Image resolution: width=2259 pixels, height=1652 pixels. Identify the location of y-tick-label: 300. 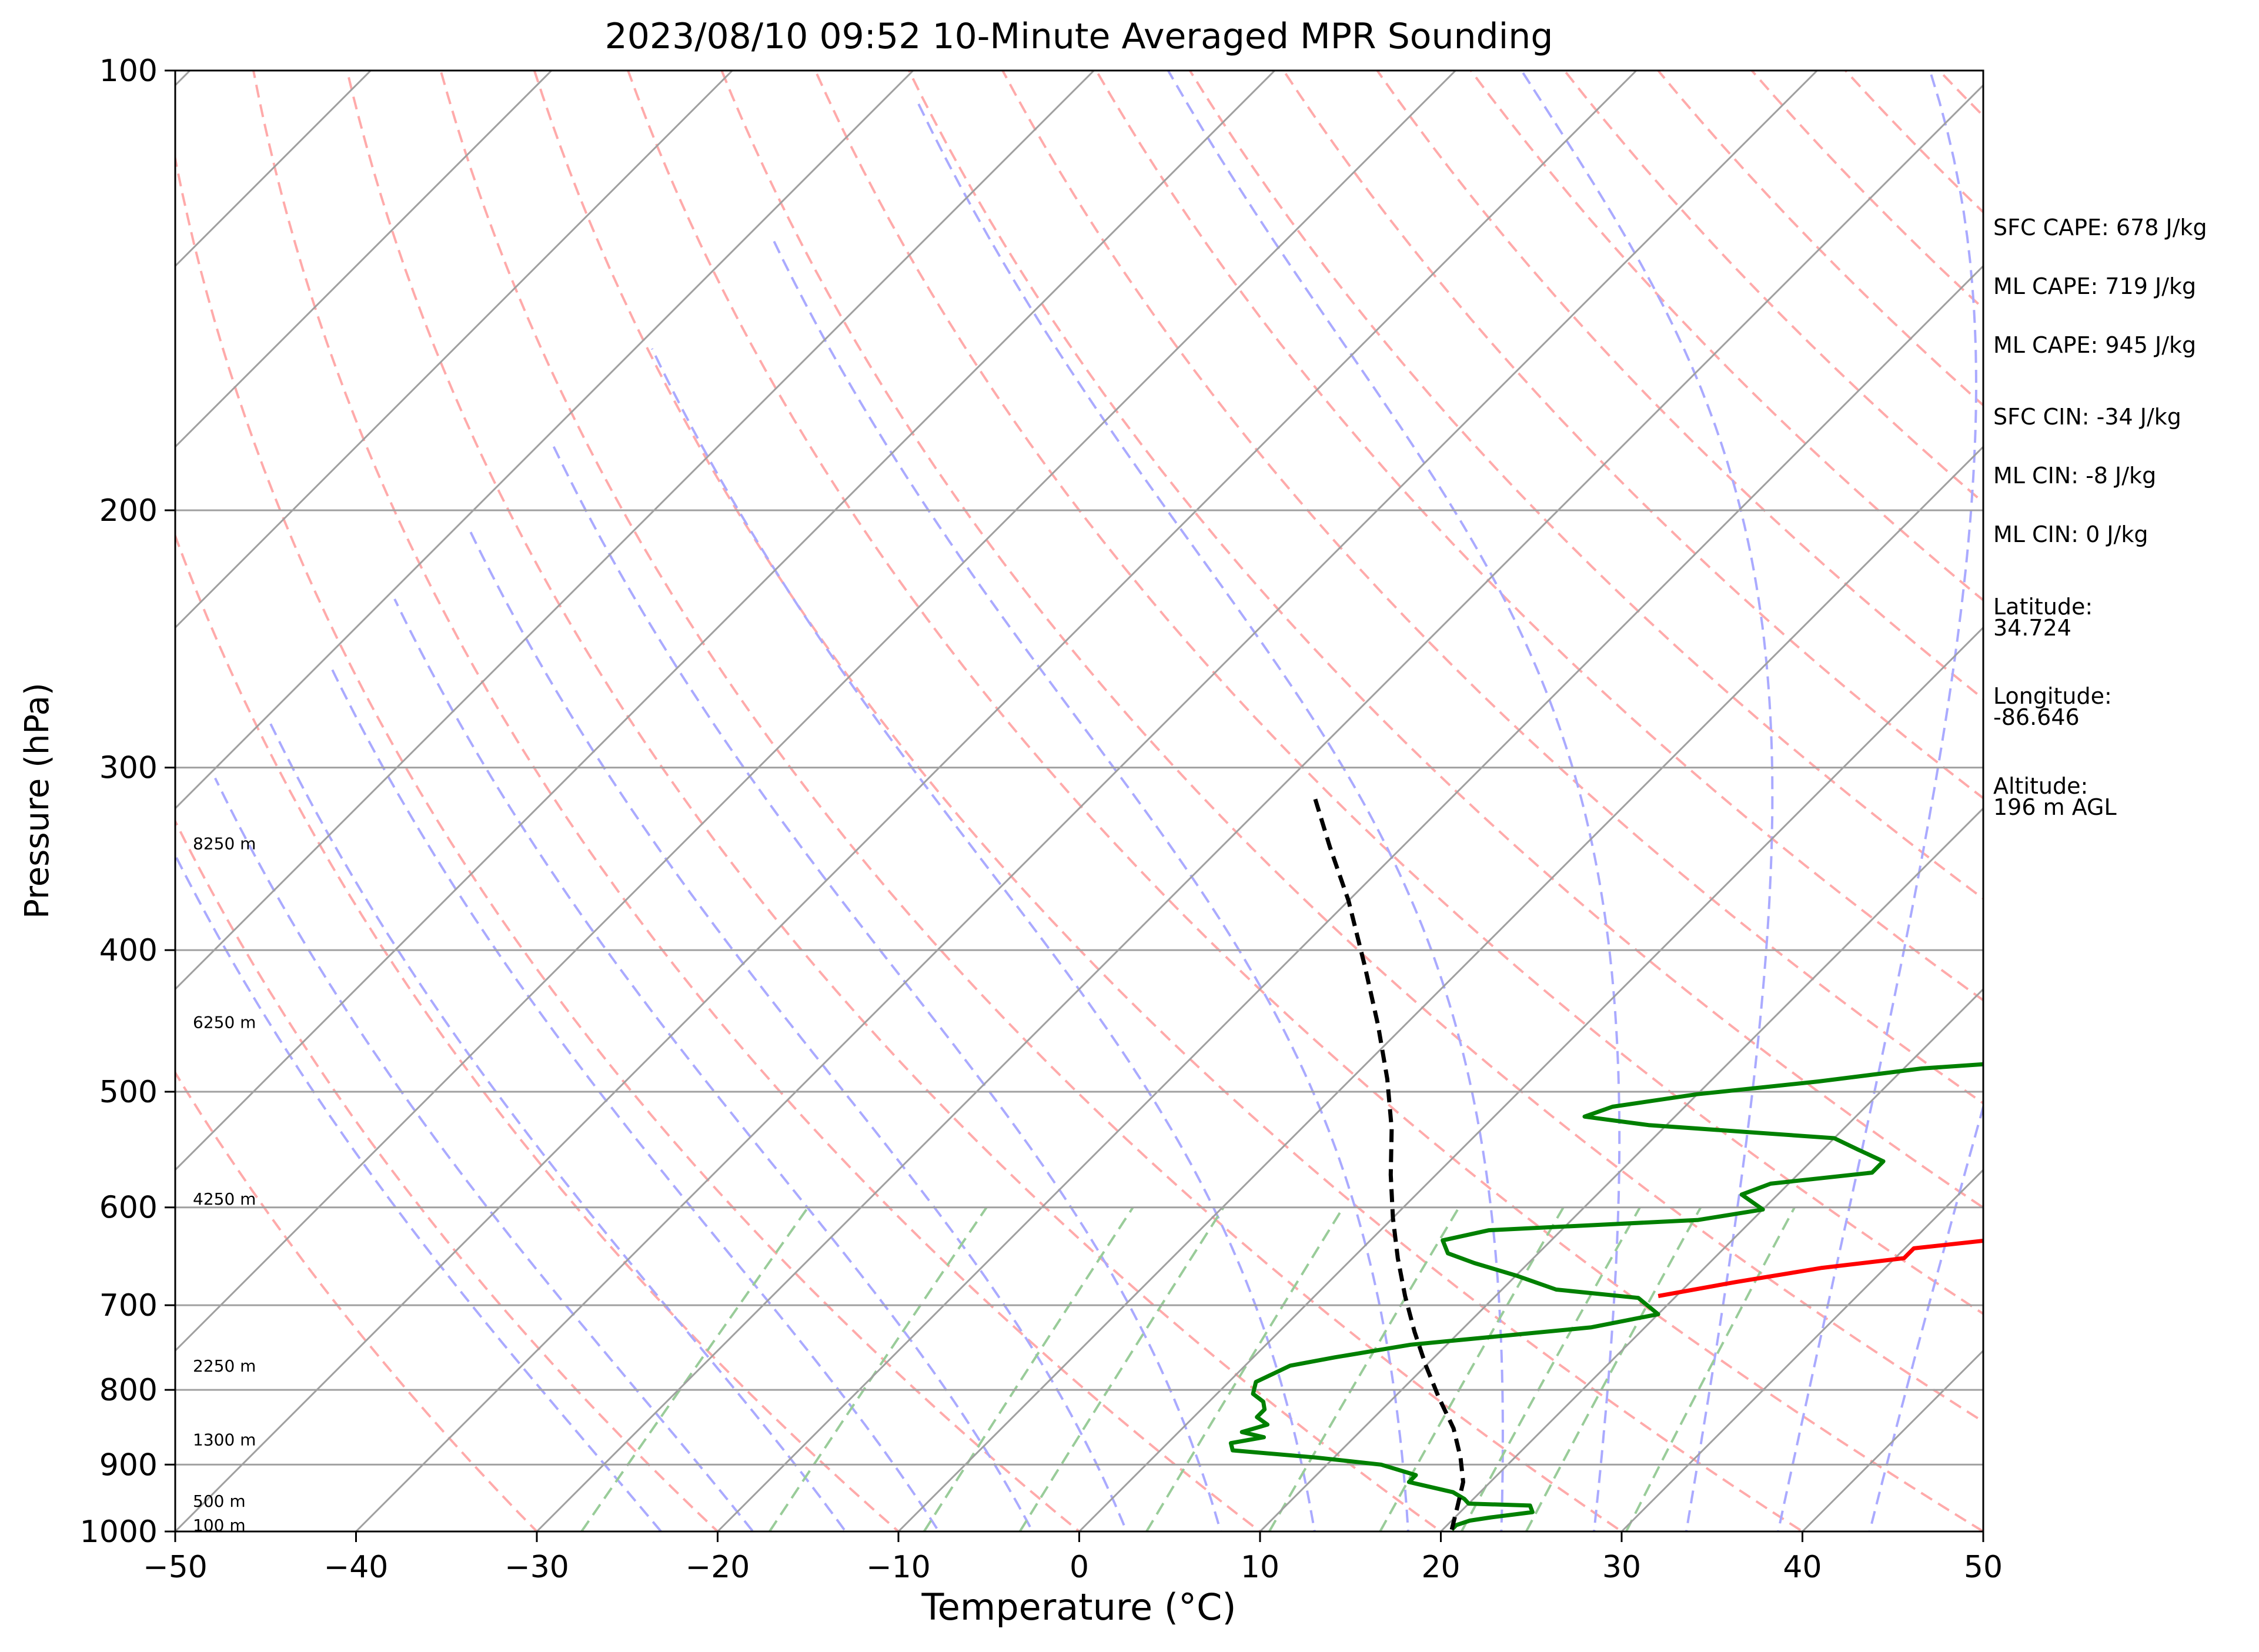
(128, 769).